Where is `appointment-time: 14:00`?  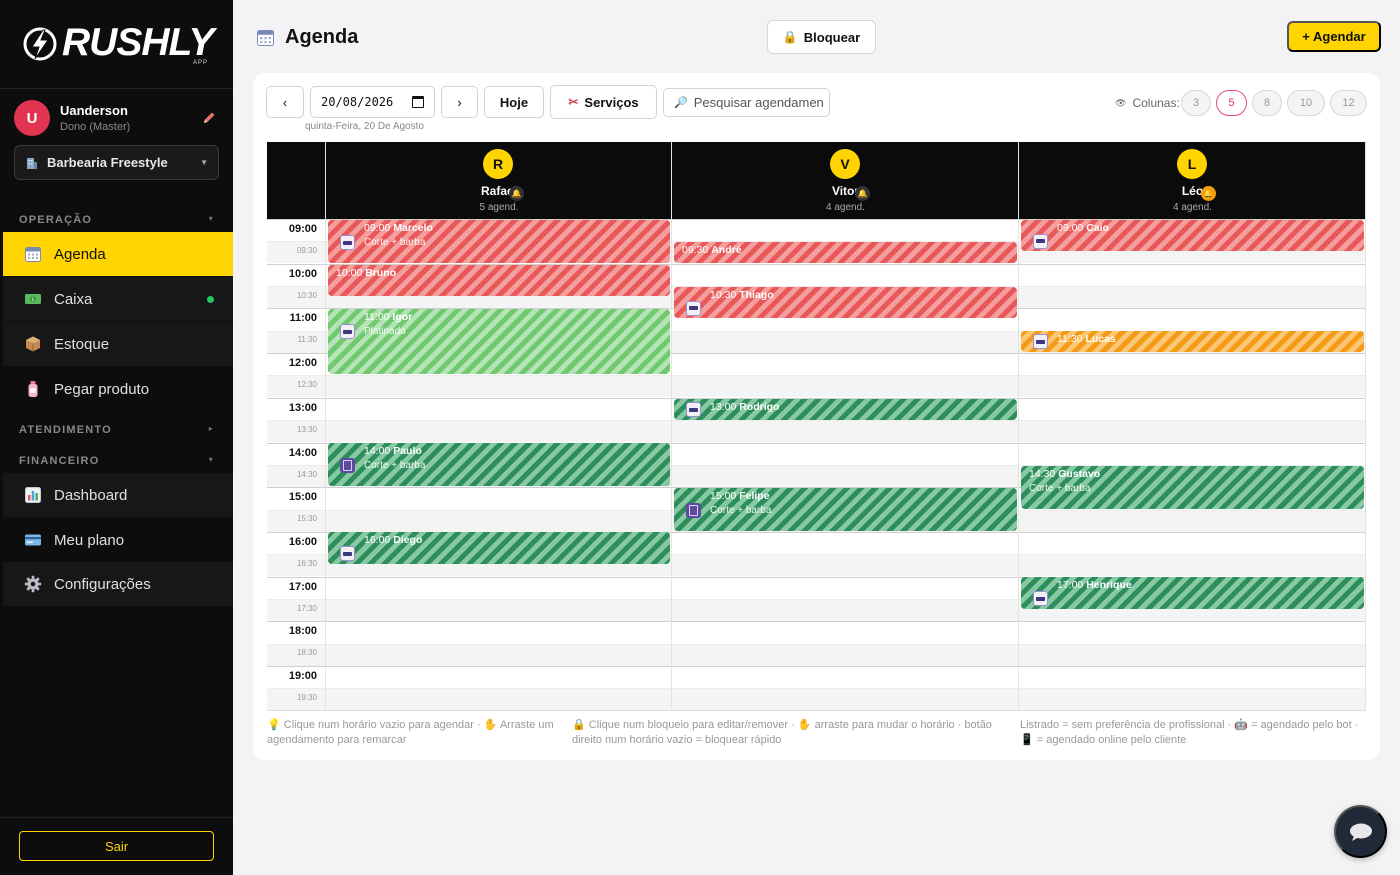
appointment-time: 14:00 is located at coordinates (377, 451).